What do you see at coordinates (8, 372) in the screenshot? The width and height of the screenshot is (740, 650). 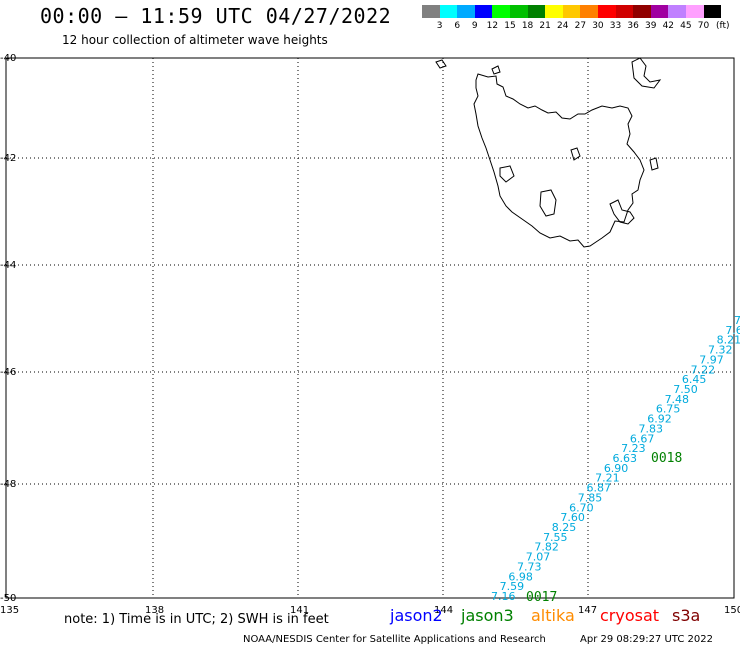 I see `latitude-label: -46` at bounding box center [8, 372].